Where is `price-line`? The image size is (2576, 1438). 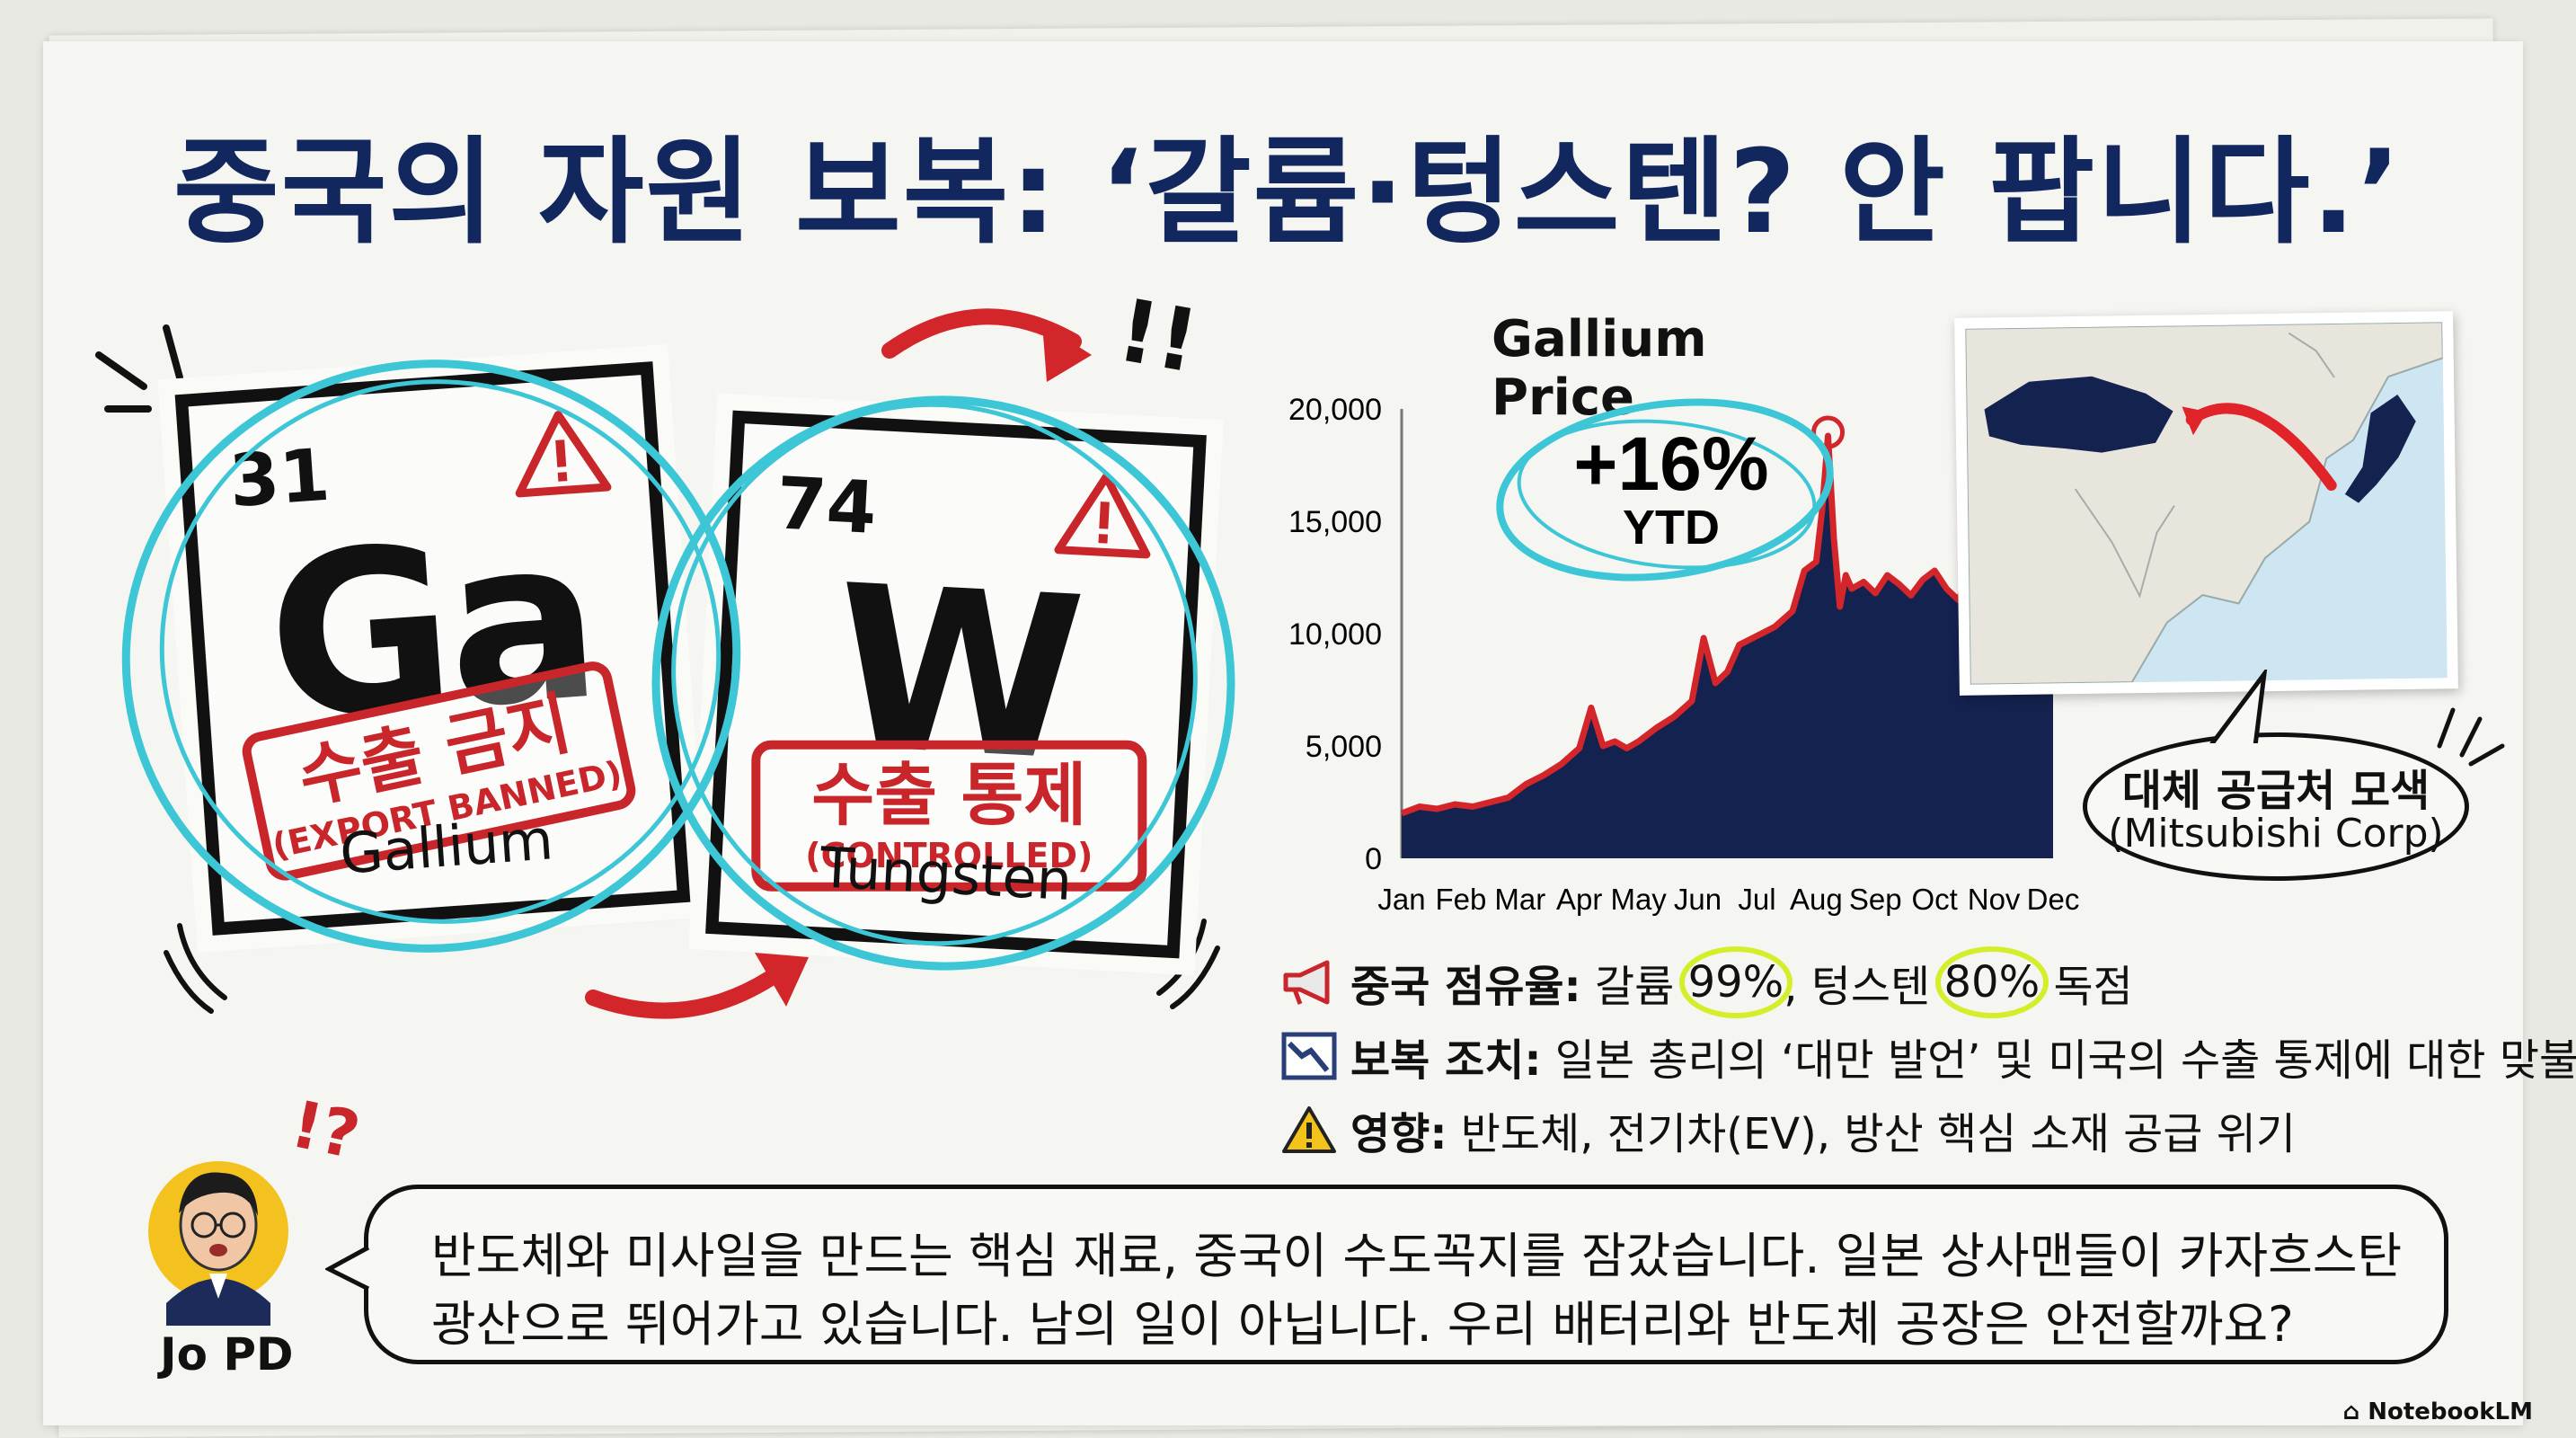 price-line is located at coordinates (1727, 624).